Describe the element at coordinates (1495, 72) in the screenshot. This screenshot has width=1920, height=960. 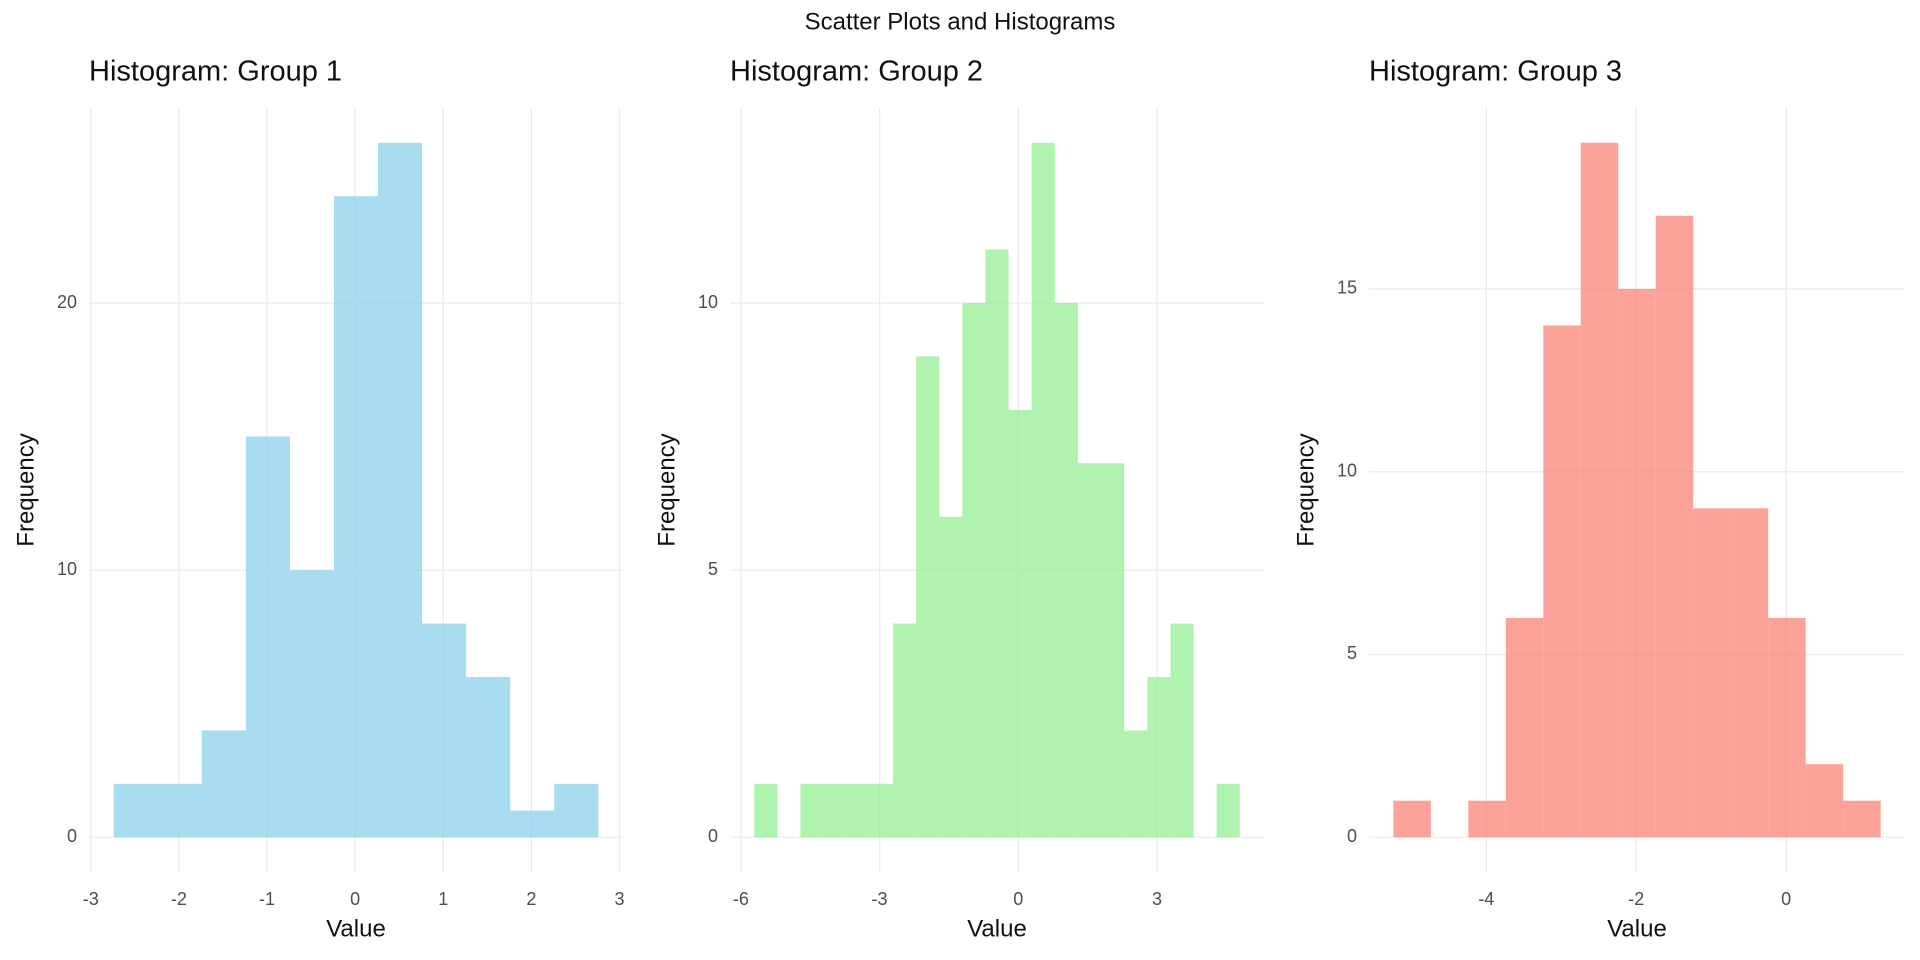
I see `panel-title: Histogram: Group 3` at that location.